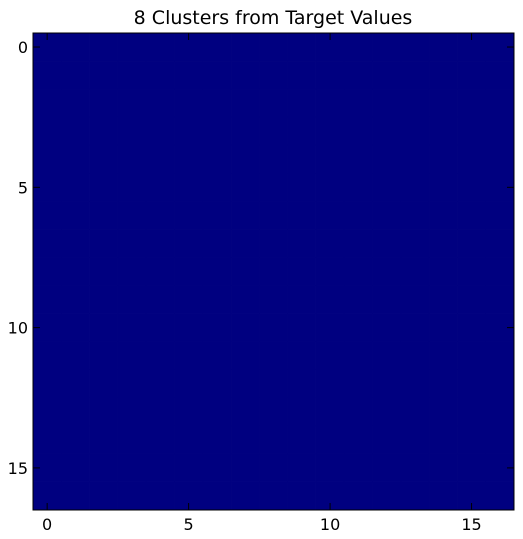  Describe the element at coordinates (471, 524) in the screenshot. I see `x-axis-tick-label: 15` at that location.